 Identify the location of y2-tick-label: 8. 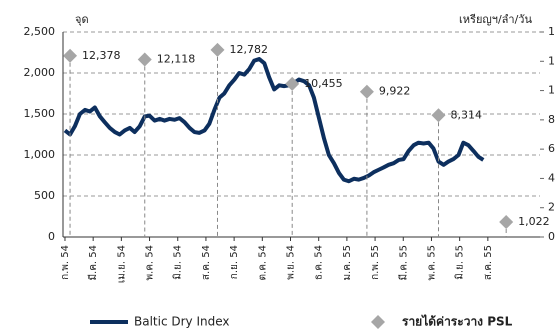
(551, 119).